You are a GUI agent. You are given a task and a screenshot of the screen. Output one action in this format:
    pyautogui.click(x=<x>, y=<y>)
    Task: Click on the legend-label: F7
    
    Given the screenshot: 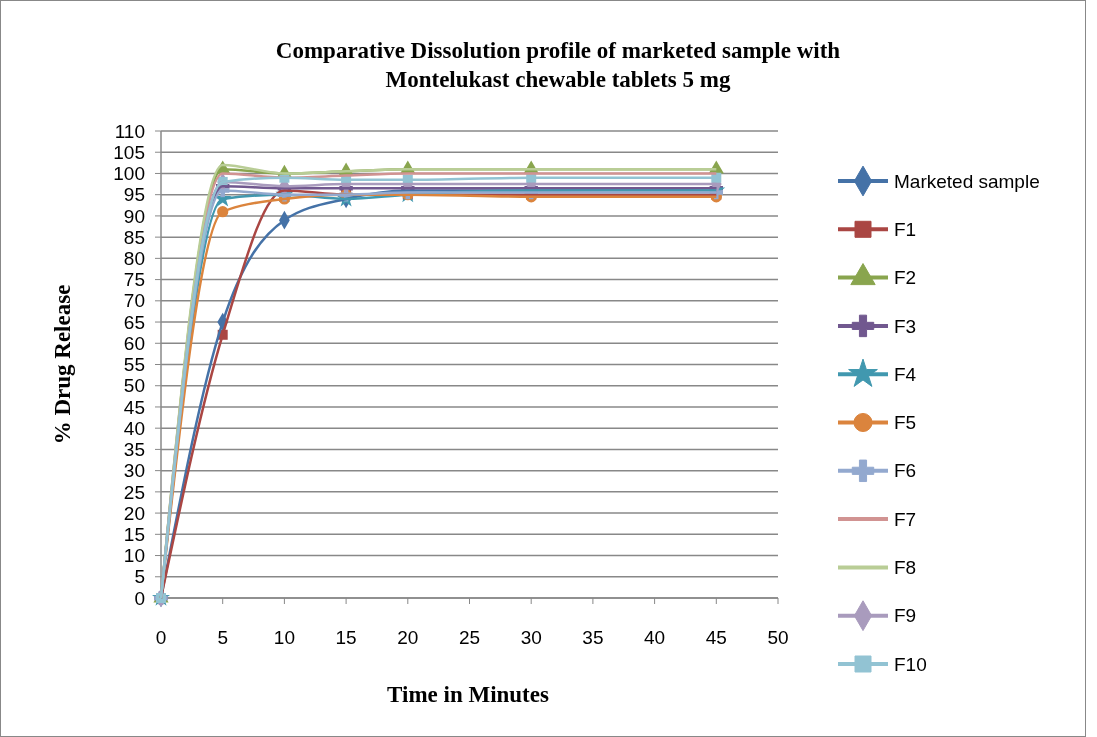 What is the action you would take?
    pyautogui.click(x=905, y=519)
    